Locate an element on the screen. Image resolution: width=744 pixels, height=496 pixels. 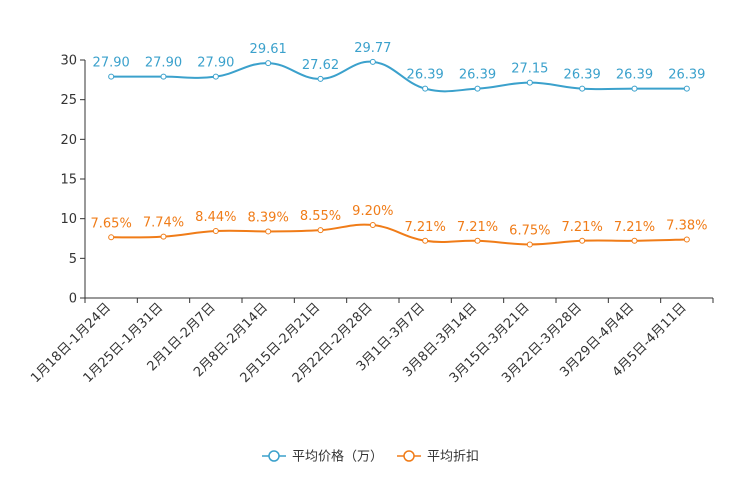
data-label: 7.38% is located at coordinates (686, 225).